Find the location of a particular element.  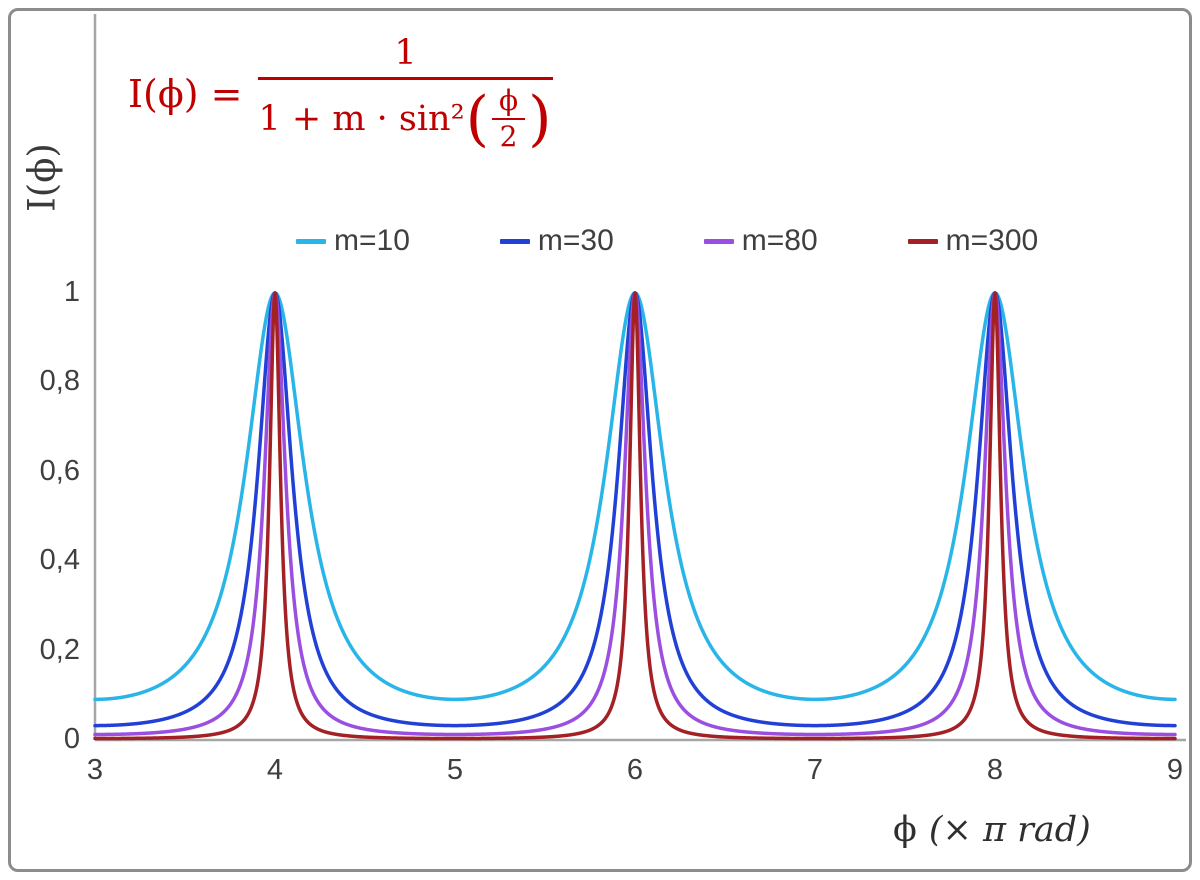

formula-denominator-prefix: 1 + m · sin² is located at coordinates (361, 118).